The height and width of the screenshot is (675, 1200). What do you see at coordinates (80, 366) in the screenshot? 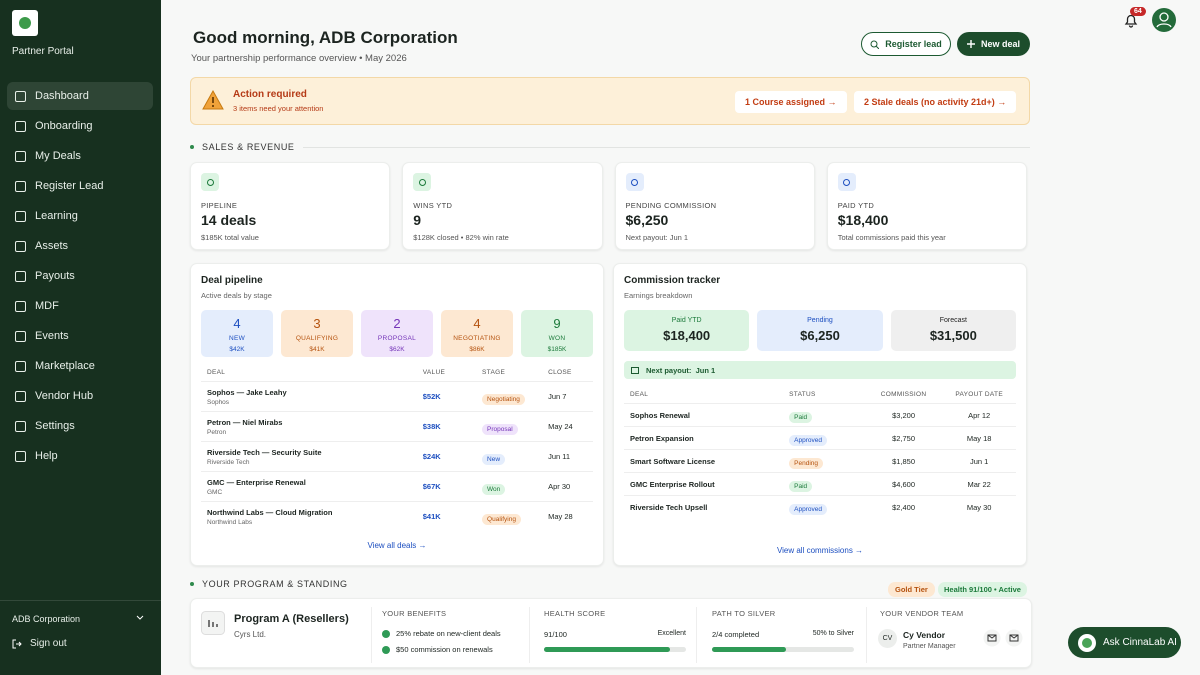
I see `nav-item: Marketplace` at bounding box center [80, 366].